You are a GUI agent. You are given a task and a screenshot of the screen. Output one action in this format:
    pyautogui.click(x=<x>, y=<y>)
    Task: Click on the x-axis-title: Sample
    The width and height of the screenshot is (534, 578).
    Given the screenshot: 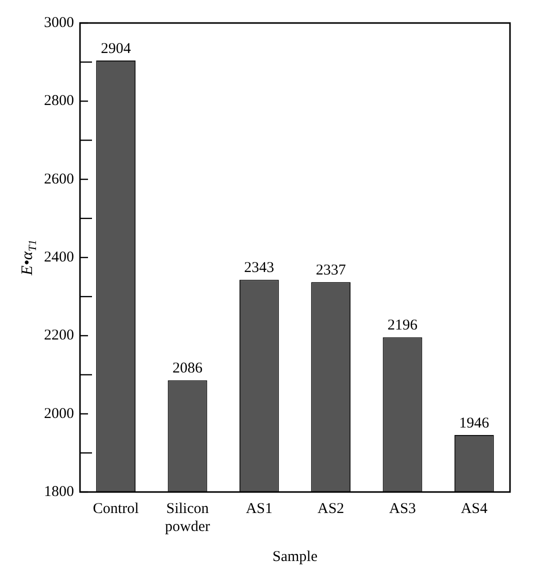 What is the action you would take?
    pyautogui.click(x=295, y=556)
    